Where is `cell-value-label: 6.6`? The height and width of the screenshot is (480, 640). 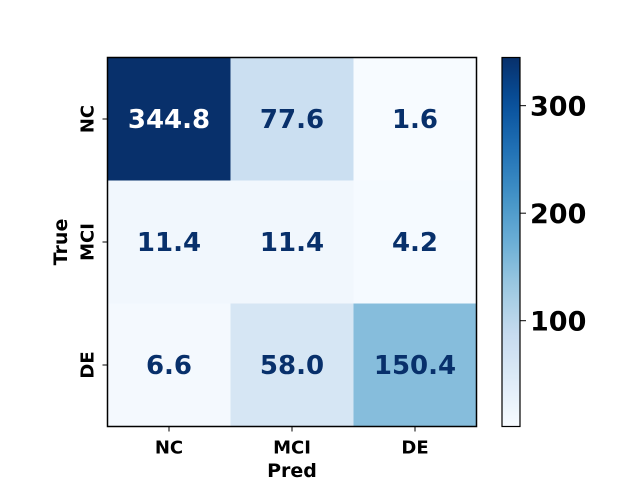
cell-value-label: 6.6 is located at coordinates (169, 366).